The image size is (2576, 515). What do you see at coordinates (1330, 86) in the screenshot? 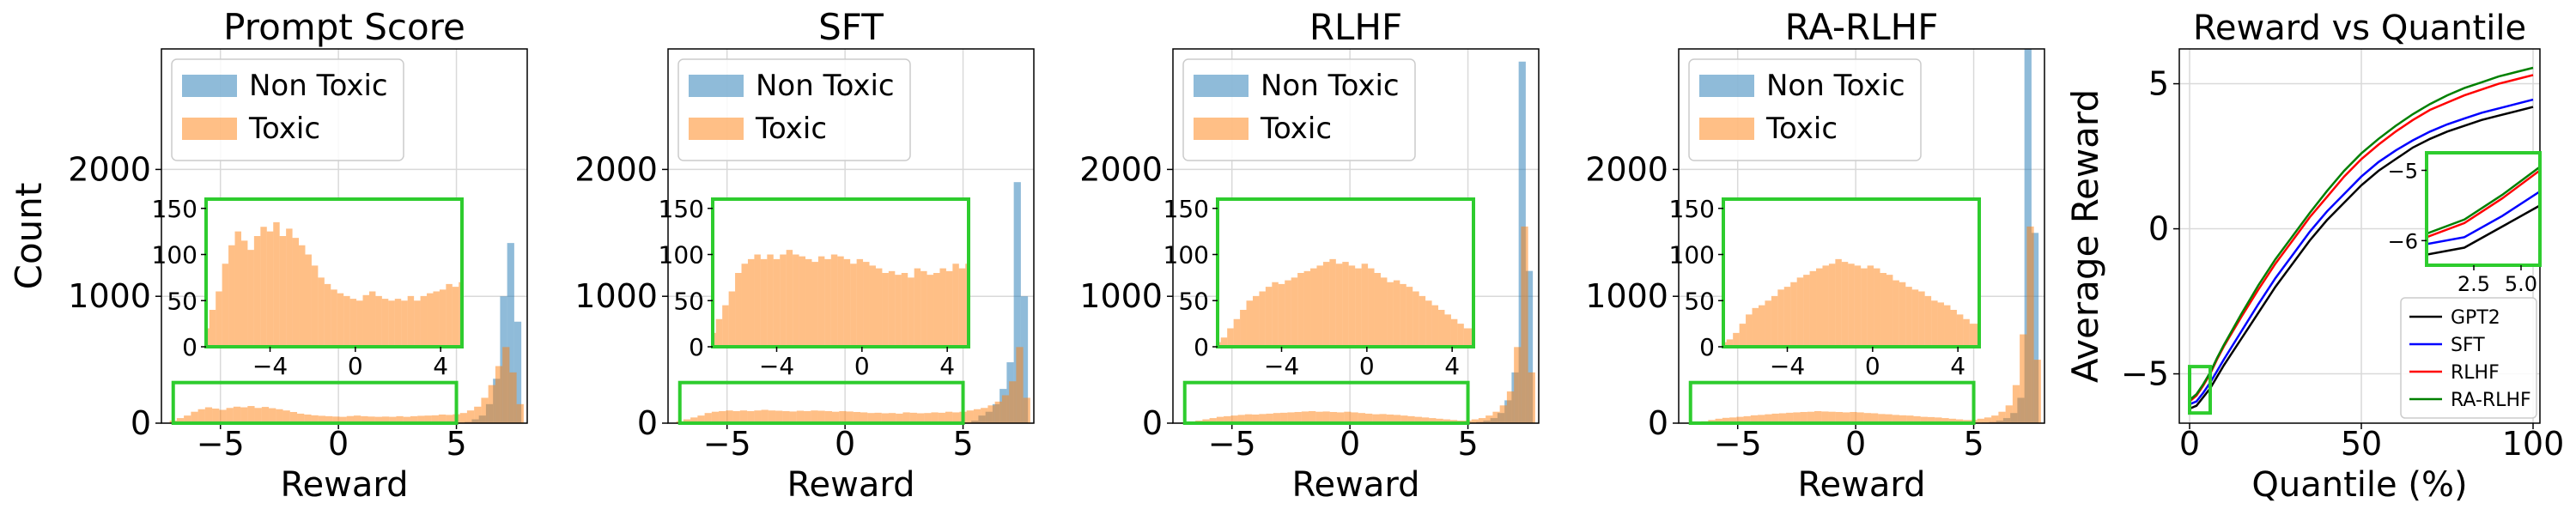
I see `legend-label: Non Toxic` at bounding box center [1330, 86].